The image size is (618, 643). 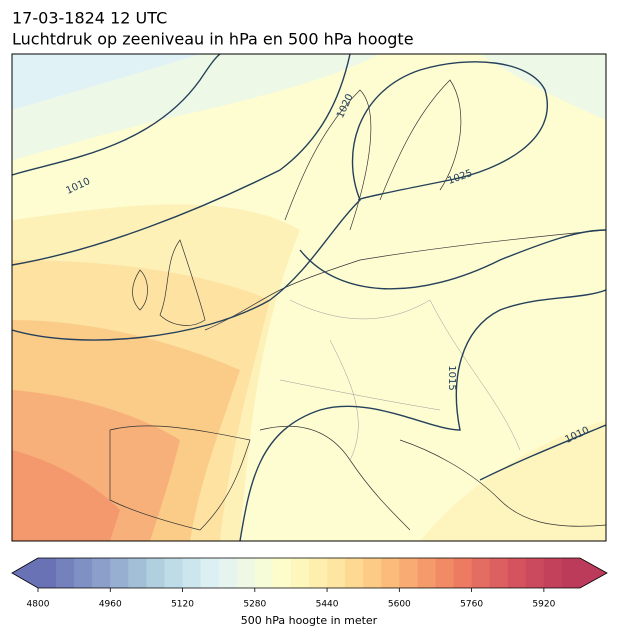 I want to click on colorbar-label: 500 hPa hoogte in meter, so click(x=309, y=620).